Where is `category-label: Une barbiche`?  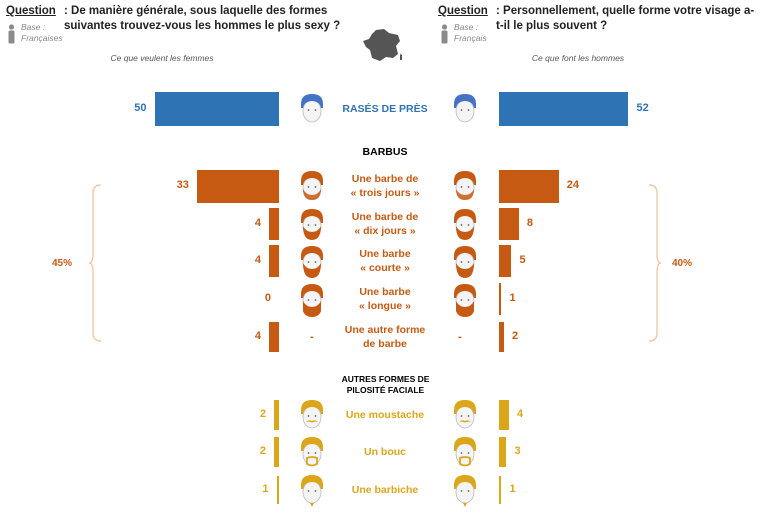
category-label: Une barbiche is located at coordinates (385, 490).